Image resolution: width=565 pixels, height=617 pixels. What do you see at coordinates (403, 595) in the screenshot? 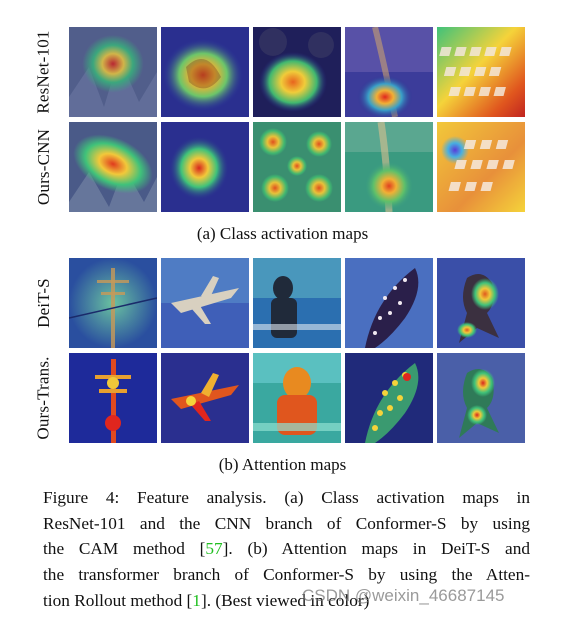
I see `watermark: CSDN @weixin_46687145` at bounding box center [403, 595].